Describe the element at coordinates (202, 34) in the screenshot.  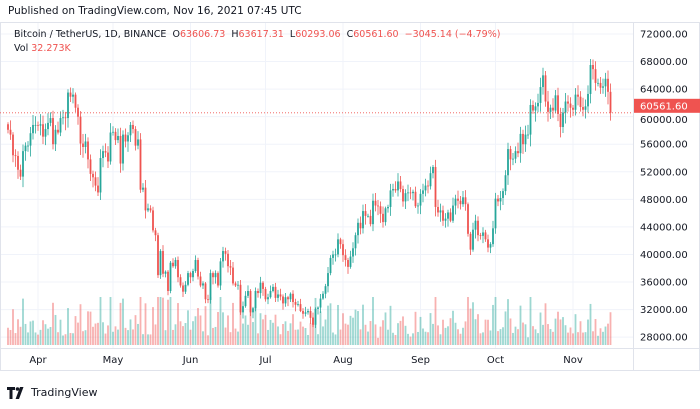
I see `open-value: 63606.73` at that location.